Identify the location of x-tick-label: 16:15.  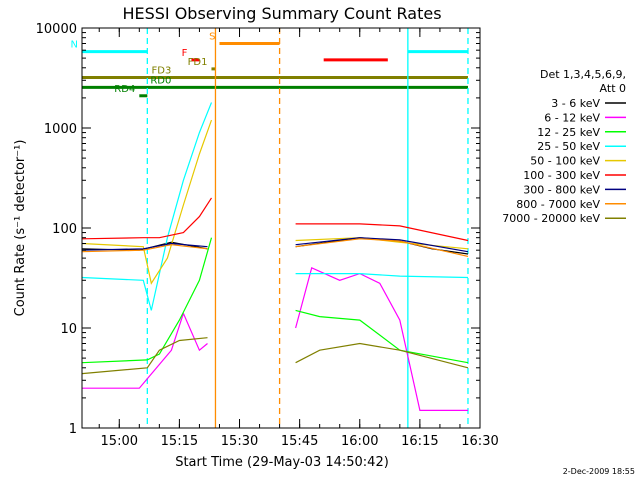
(419, 441).